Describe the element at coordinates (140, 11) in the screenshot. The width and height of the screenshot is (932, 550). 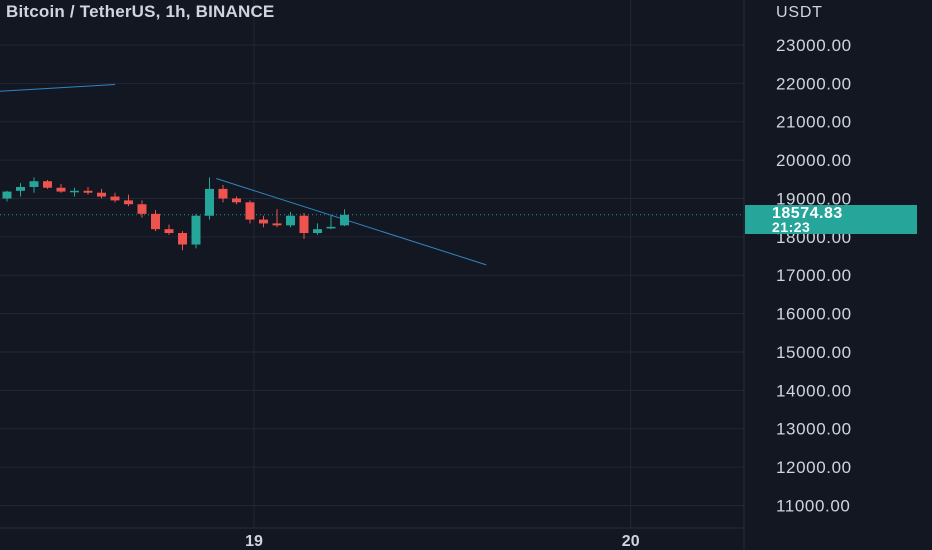
I see `symbol-title: Bitcoin / TetherUS, 1h, BINANCE` at that location.